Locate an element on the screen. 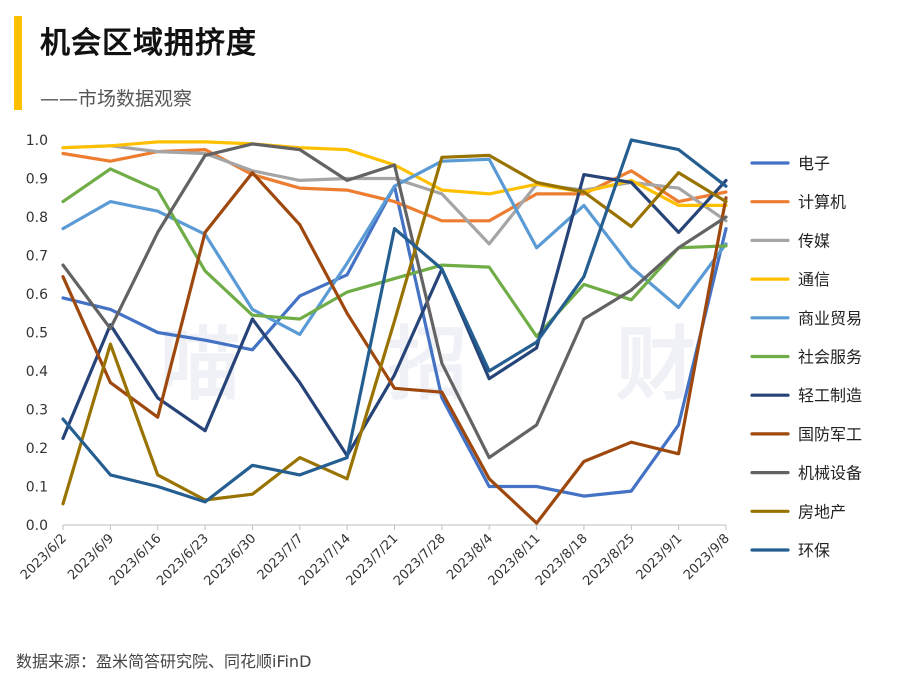 The height and width of the screenshot is (688, 899). legend-label: 轻工制造 is located at coordinates (830, 395).